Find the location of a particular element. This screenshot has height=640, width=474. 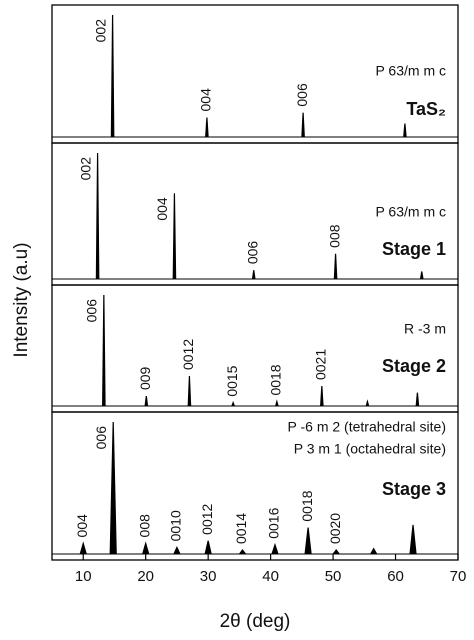

stage-name: Stage 1 is located at coordinates (414, 249).